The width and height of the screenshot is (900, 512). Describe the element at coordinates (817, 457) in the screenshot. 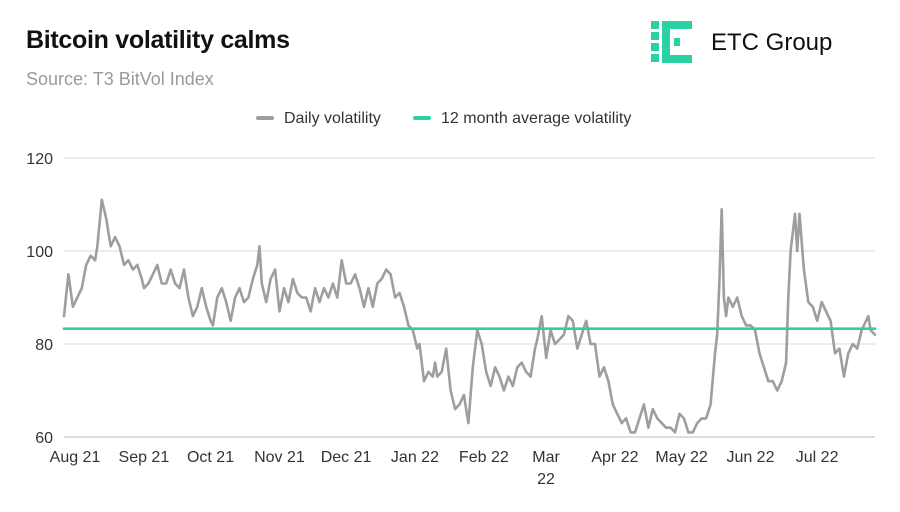

I see `x-tick-label: Jul 22` at that location.